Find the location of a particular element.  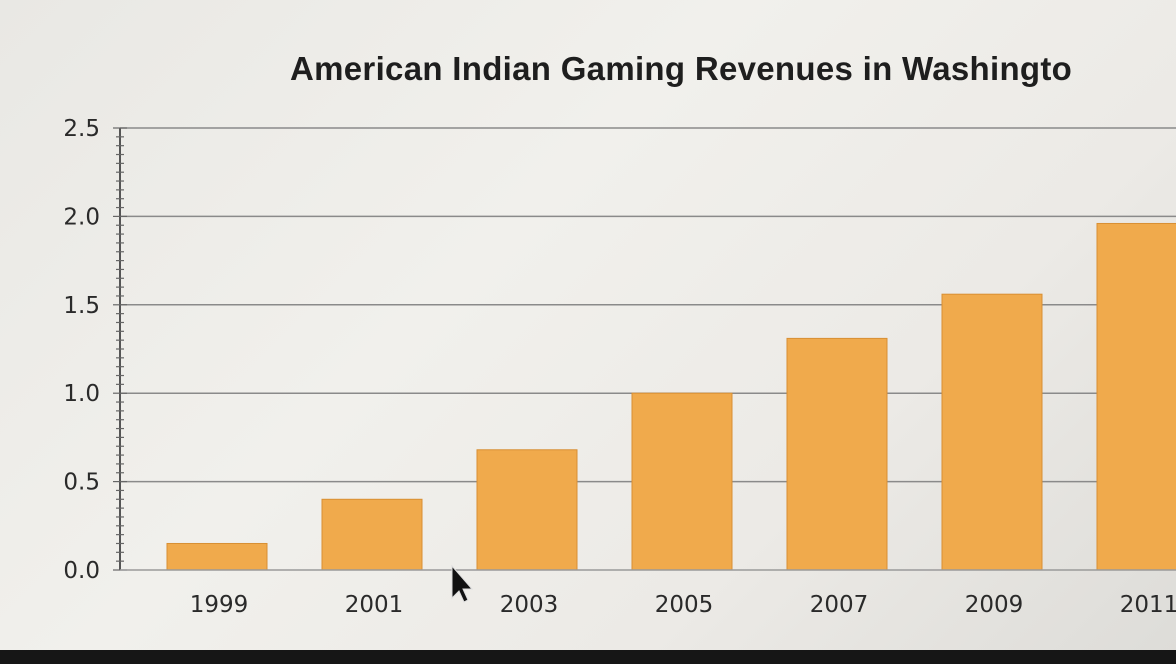

y-tick-label: 1.0 is located at coordinates (81, 394).